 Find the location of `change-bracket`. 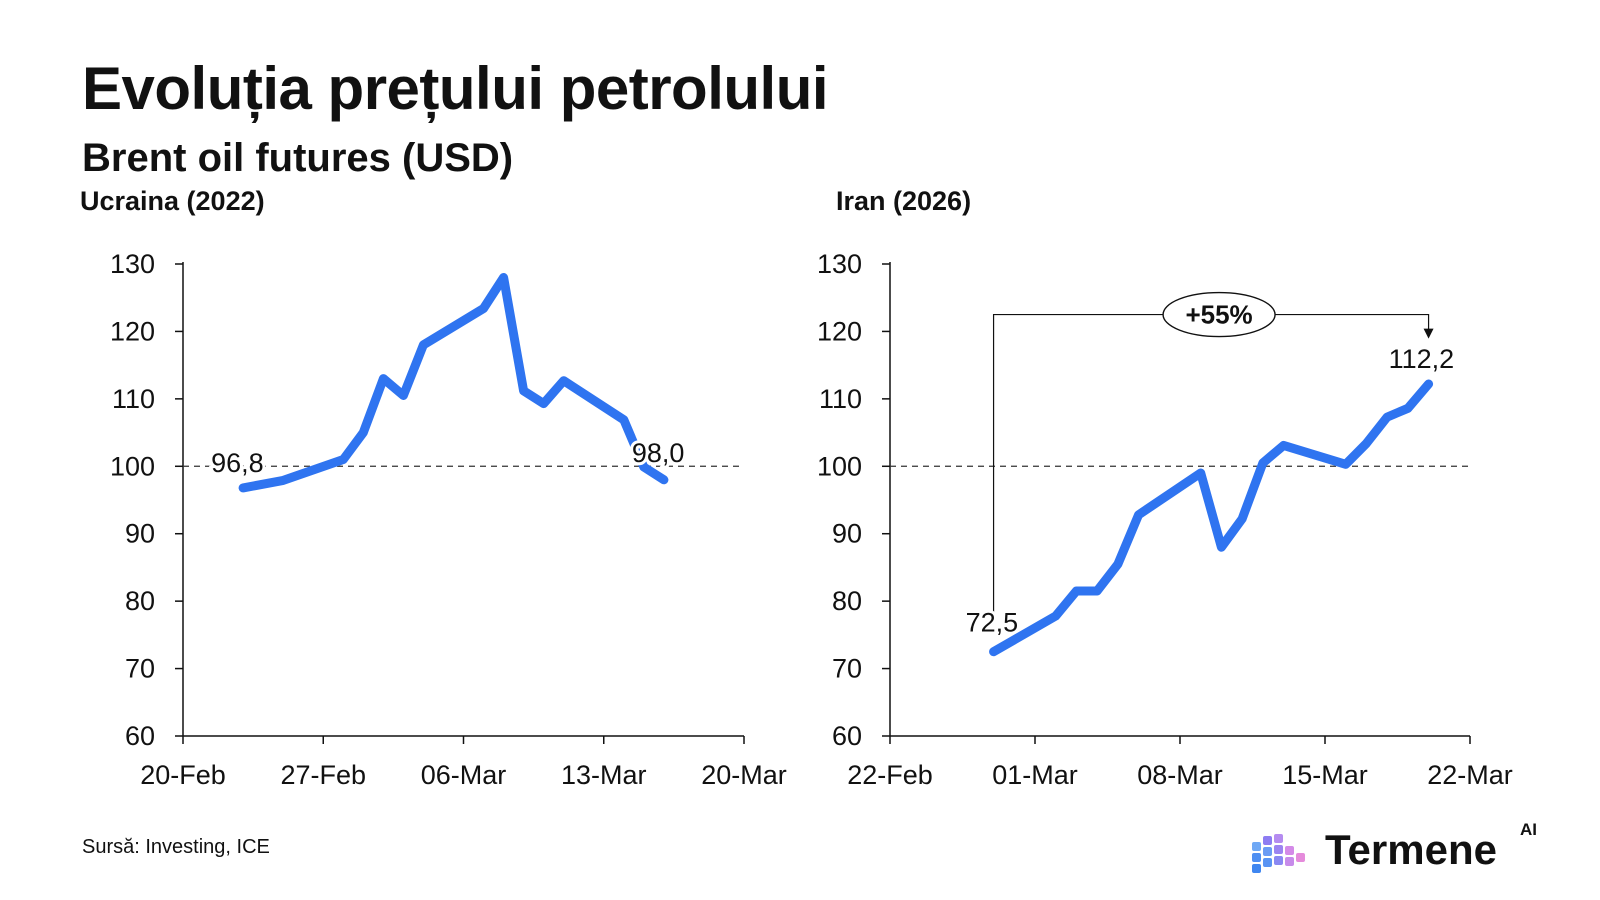

change-bracket is located at coordinates (1211, 464).